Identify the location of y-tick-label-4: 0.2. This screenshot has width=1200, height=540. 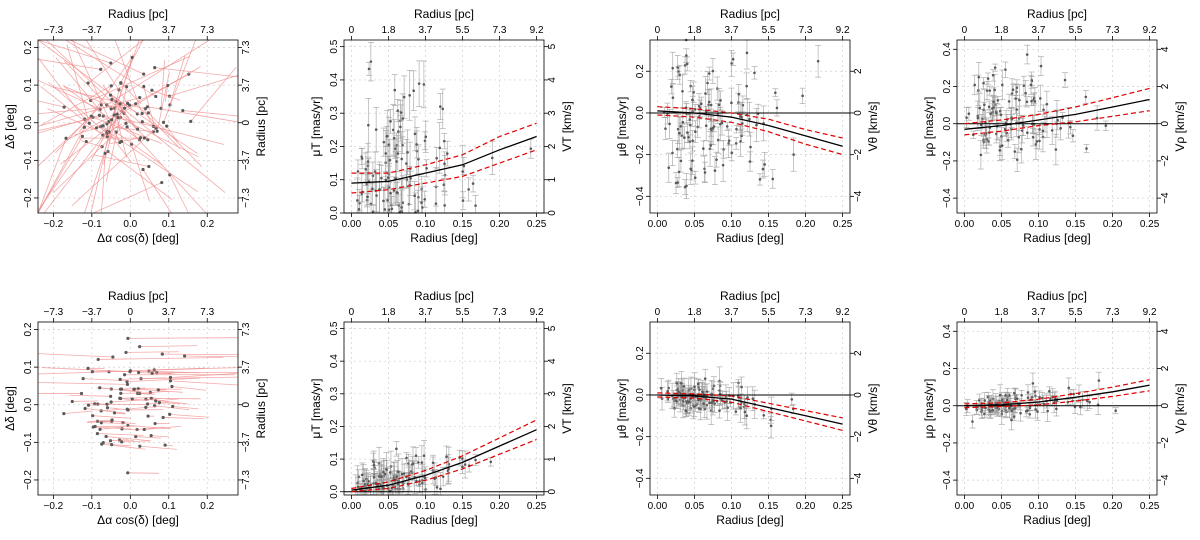
(28, 47).